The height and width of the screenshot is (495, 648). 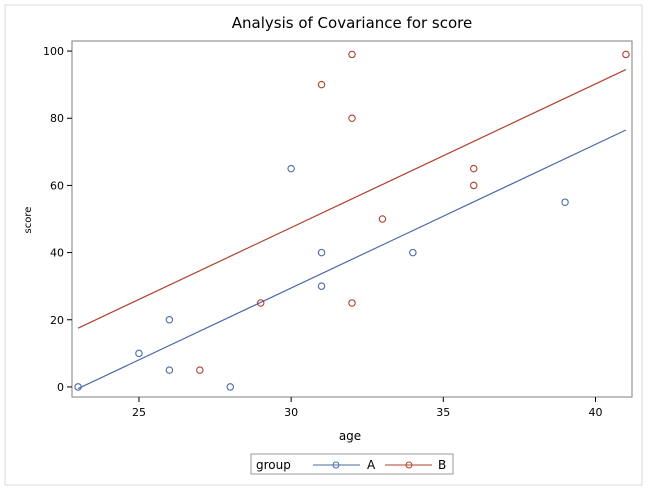 What do you see at coordinates (28, 220) in the screenshot?
I see `y-axis-label: score` at bounding box center [28, 220].